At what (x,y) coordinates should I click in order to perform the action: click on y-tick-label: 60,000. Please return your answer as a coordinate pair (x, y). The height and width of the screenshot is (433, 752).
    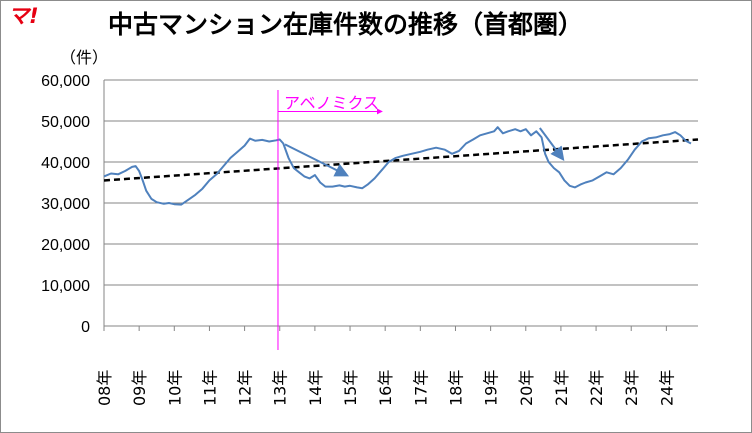
    Looking at the image, I should click on (65, 81).